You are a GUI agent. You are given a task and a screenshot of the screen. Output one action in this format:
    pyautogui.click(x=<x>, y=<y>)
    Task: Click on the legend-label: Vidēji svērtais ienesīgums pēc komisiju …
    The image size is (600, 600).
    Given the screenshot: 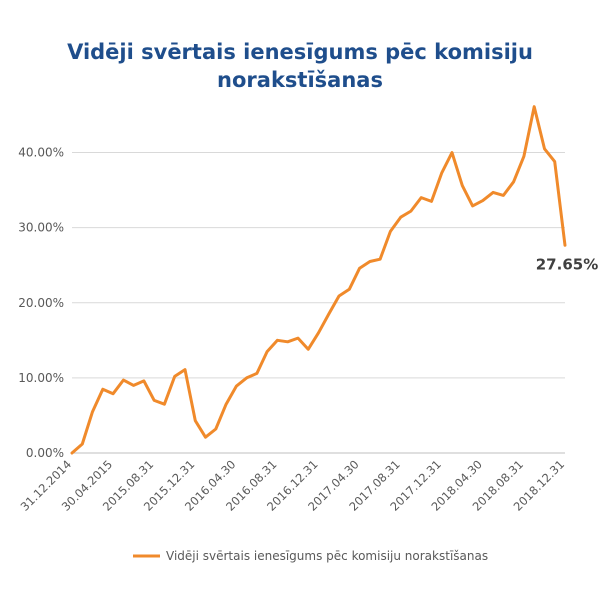 What is the action you would take?
    pyautogui.click(x=327, y=556)
    